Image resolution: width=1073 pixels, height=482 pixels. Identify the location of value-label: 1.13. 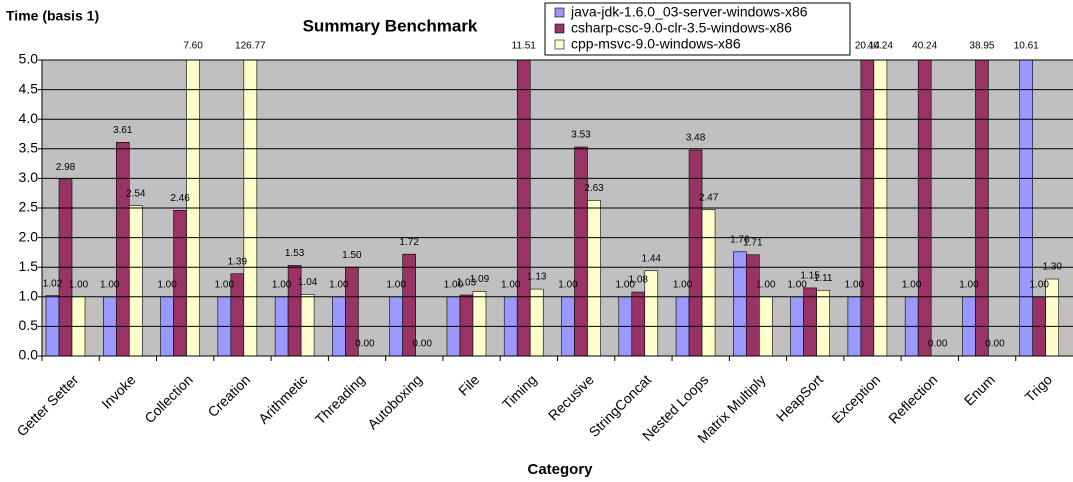
(537, 277).